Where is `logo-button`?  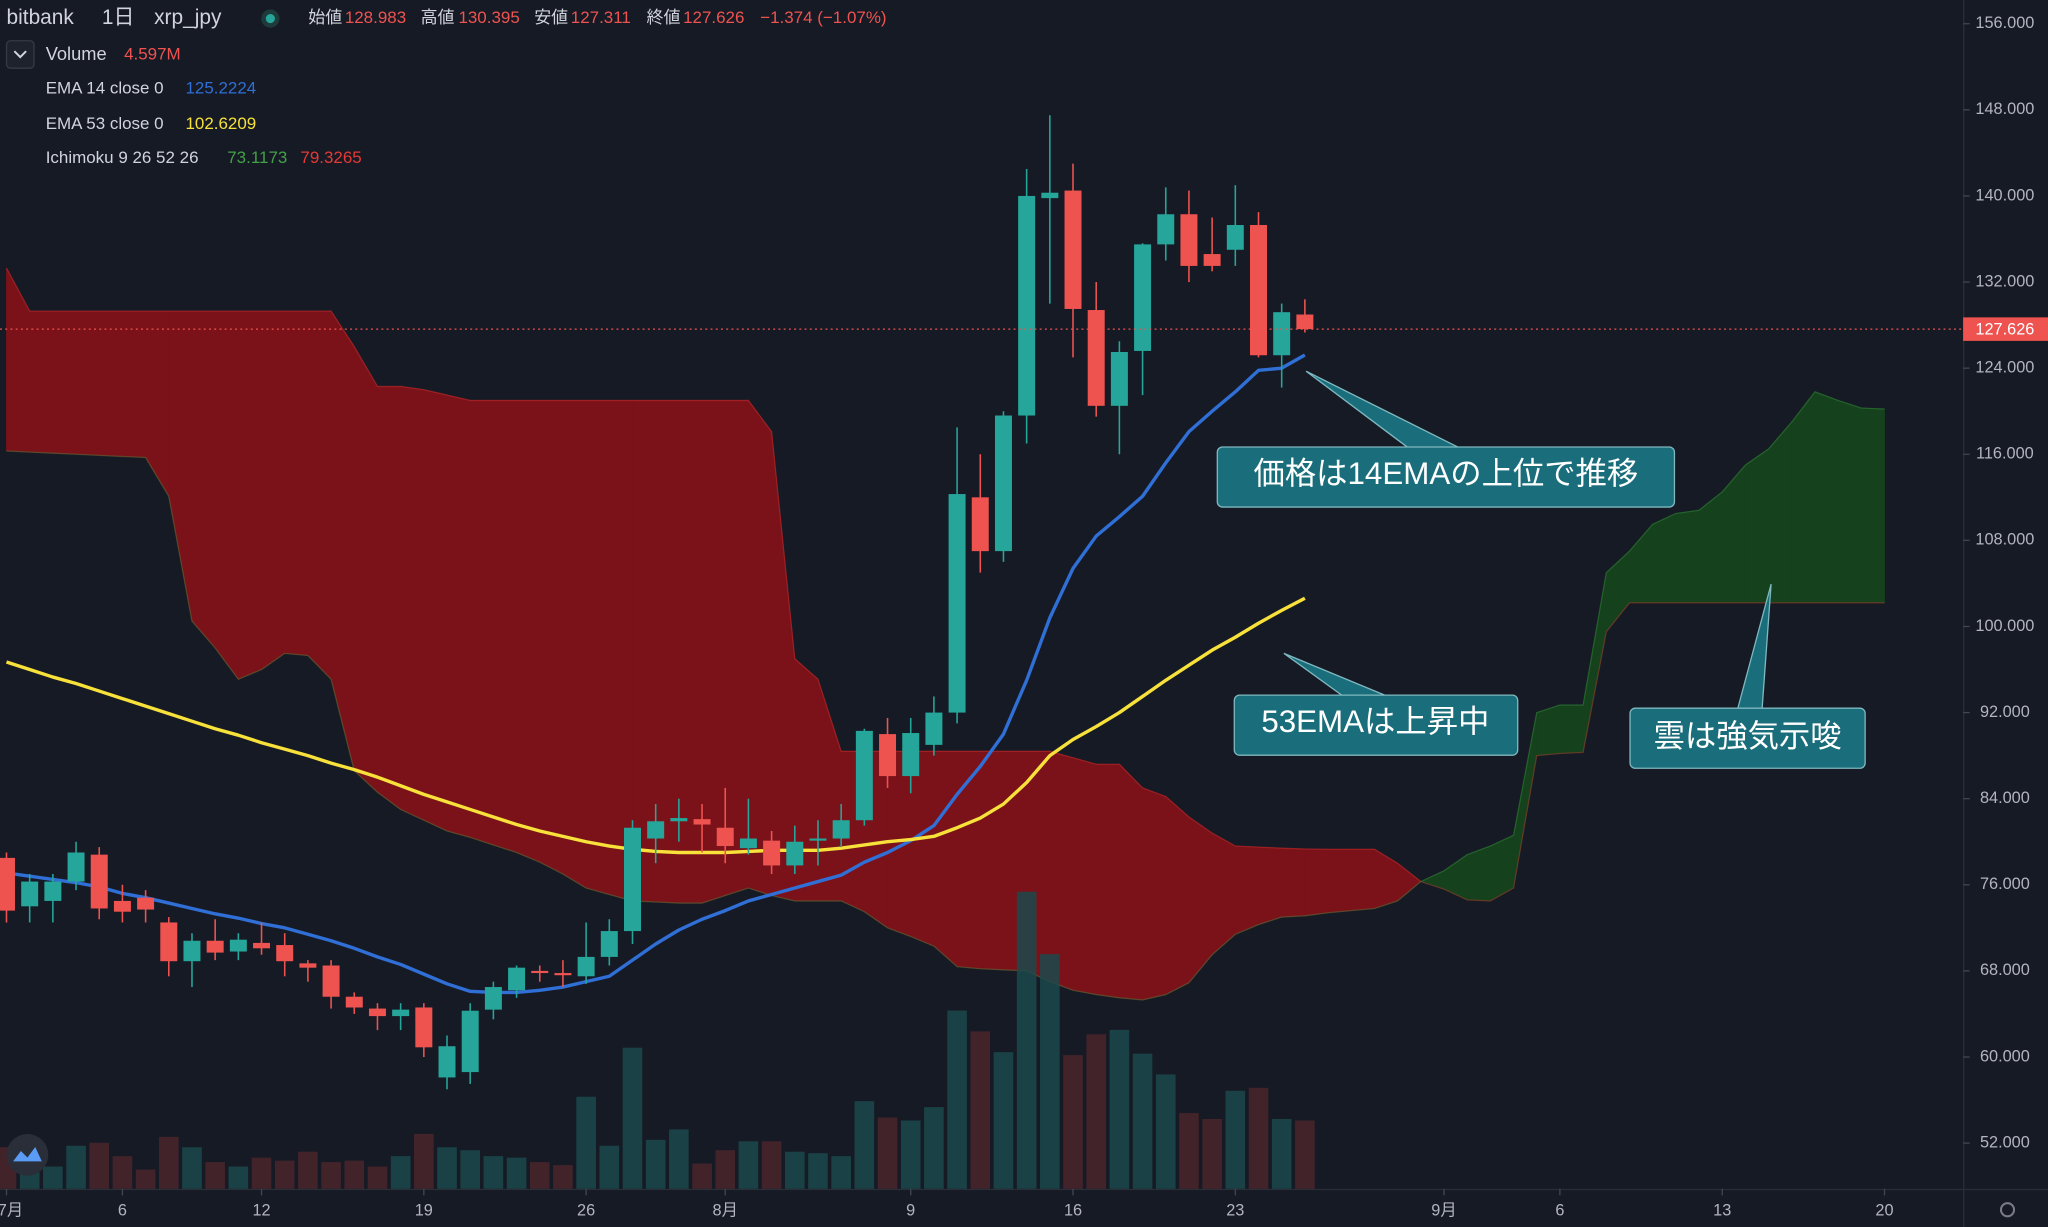
logo-button is located at coordinates (27, 1154).